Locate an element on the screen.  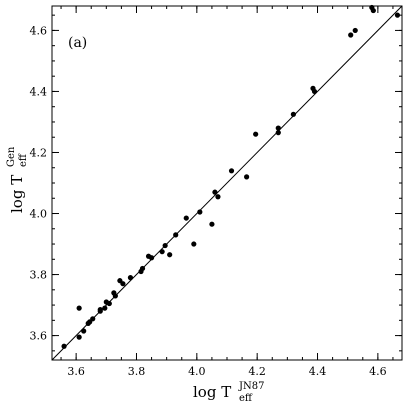
y-axis-label-sub: eff is located at coordinates (23, 160).